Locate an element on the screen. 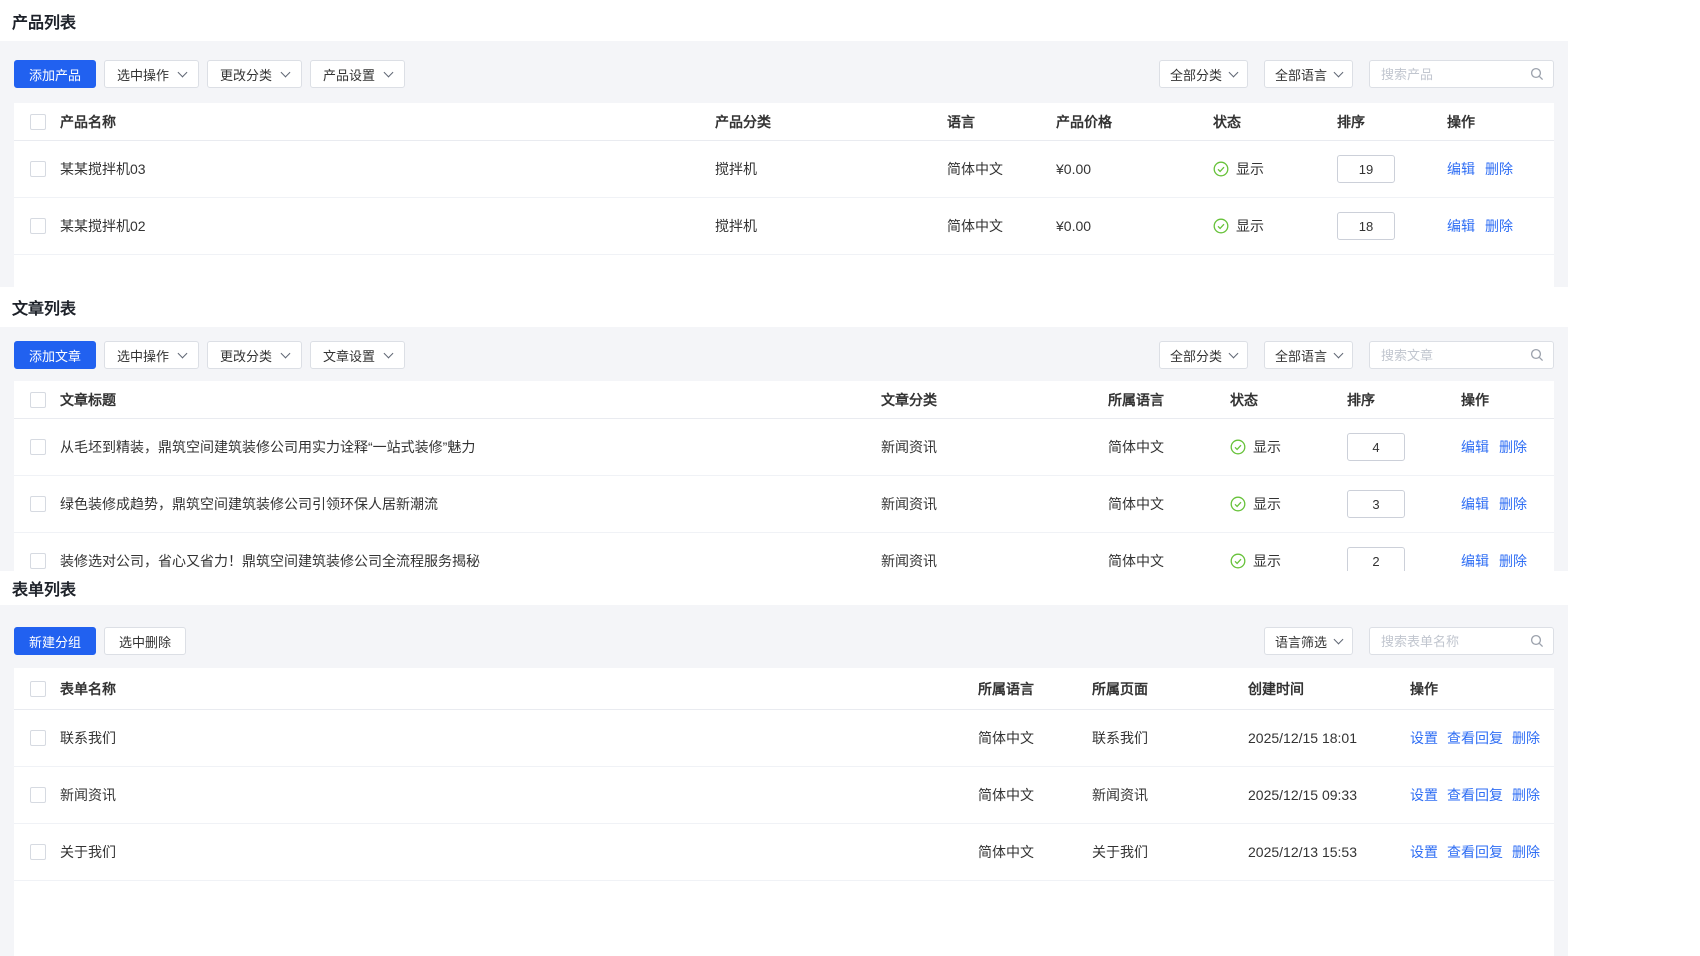 Image resolution: width=1700 pixels, height=956 pixels. article-settings-dropdown: 文章设置 is located at coordinates (358, 355).